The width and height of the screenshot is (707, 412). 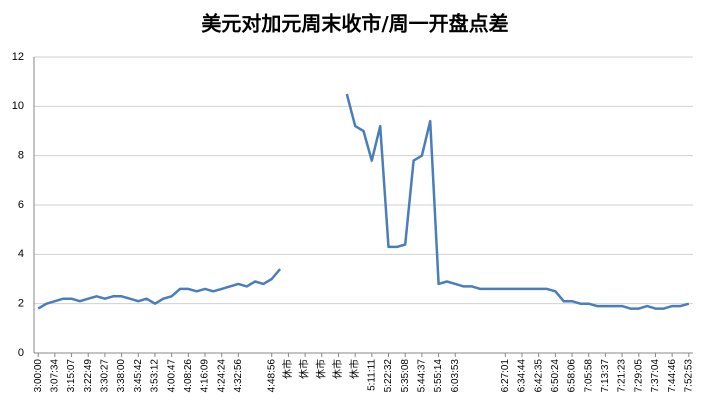 What do you see at coordinates (155, 376) in the screenshot?
I see `x-tick-label: 3:53:12` at bounding box center [155, 376].